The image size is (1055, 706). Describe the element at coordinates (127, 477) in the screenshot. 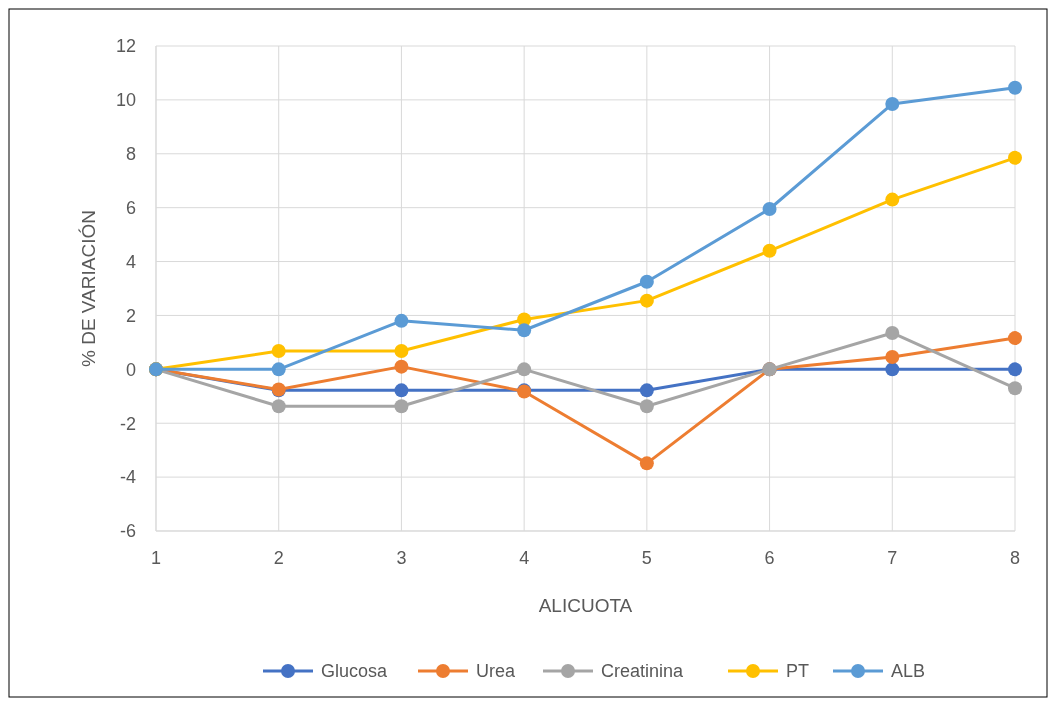

I see `y-tick-label: -4` at that location.